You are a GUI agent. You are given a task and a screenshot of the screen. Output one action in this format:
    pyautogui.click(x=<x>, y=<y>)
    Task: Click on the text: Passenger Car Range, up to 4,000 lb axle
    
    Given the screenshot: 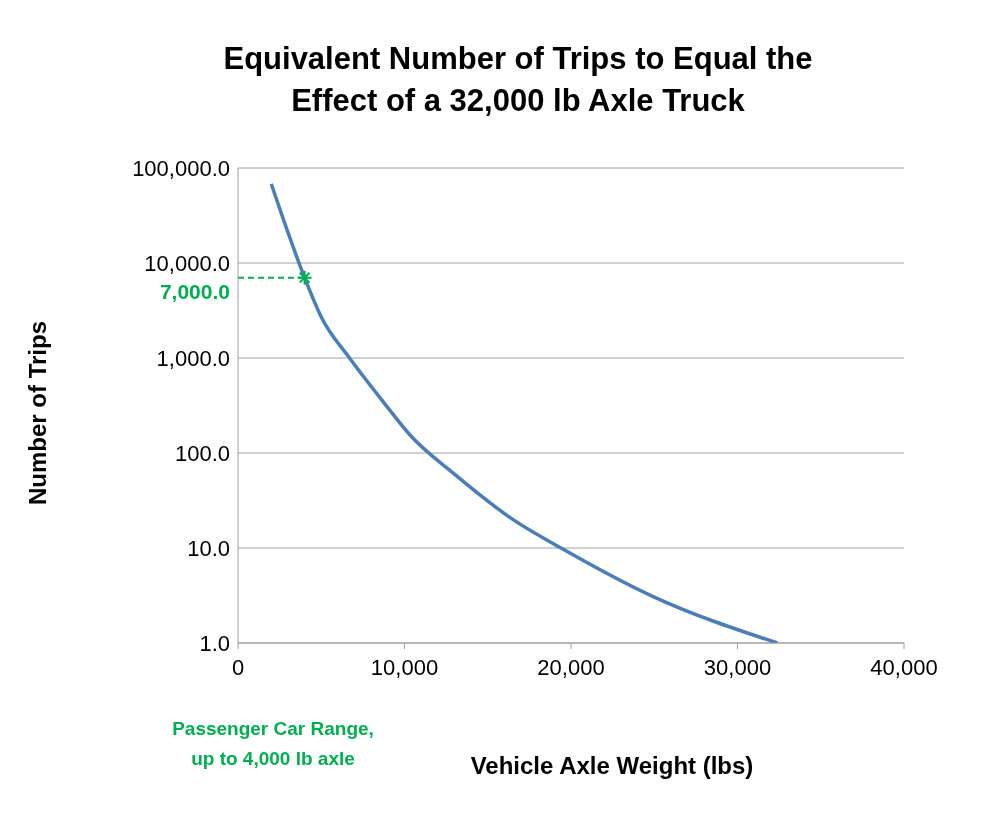 What is the action you would take?
    pyautogui.click(x=273, y=744)
    